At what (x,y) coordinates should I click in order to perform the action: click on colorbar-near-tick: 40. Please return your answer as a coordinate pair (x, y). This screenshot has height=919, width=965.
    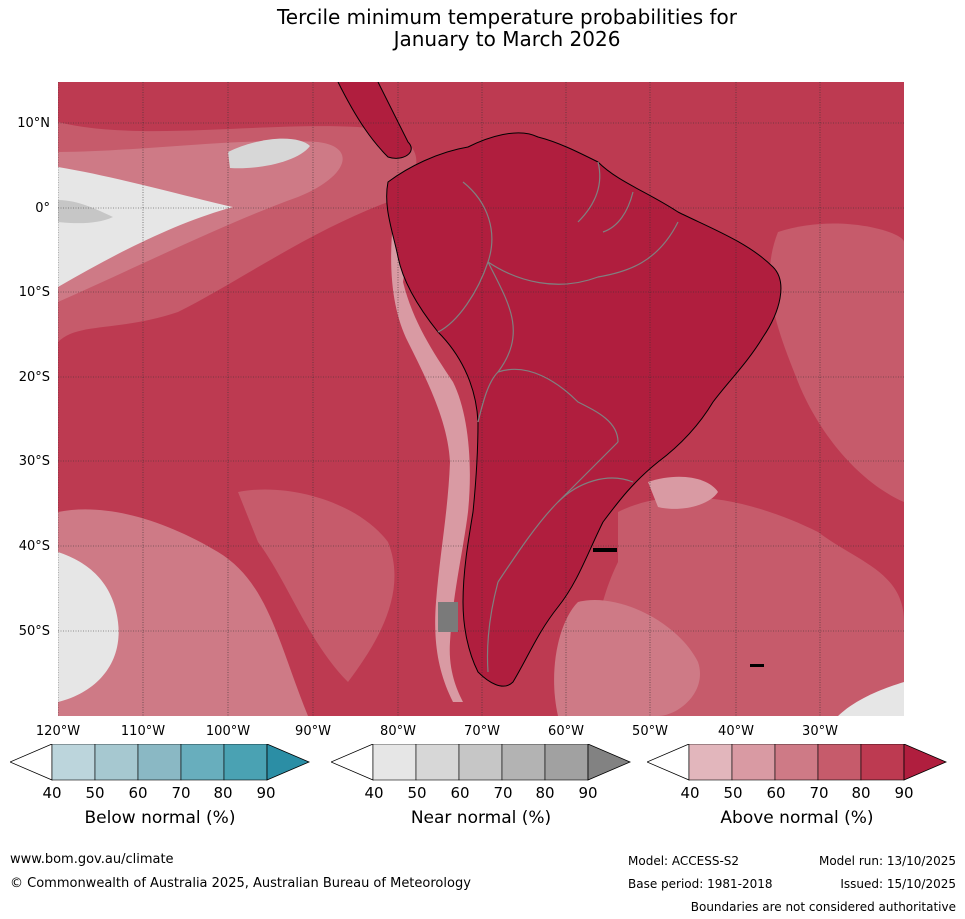
    Looking at the image, I should click on (374, 793).